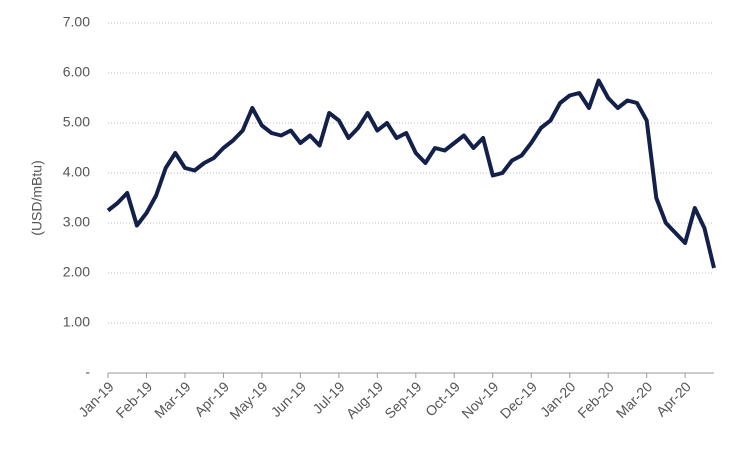  What do you see at coordinates (558, 399) in the screenshot?
I see `x-tick-label: Jan-20` at bounding box center [558, 399].